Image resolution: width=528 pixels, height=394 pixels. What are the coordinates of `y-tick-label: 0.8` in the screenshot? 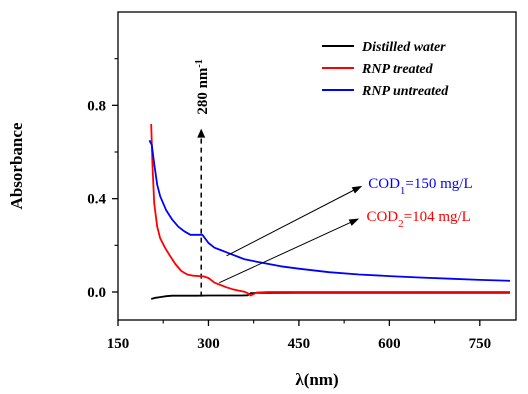 It's located at (96, 106).